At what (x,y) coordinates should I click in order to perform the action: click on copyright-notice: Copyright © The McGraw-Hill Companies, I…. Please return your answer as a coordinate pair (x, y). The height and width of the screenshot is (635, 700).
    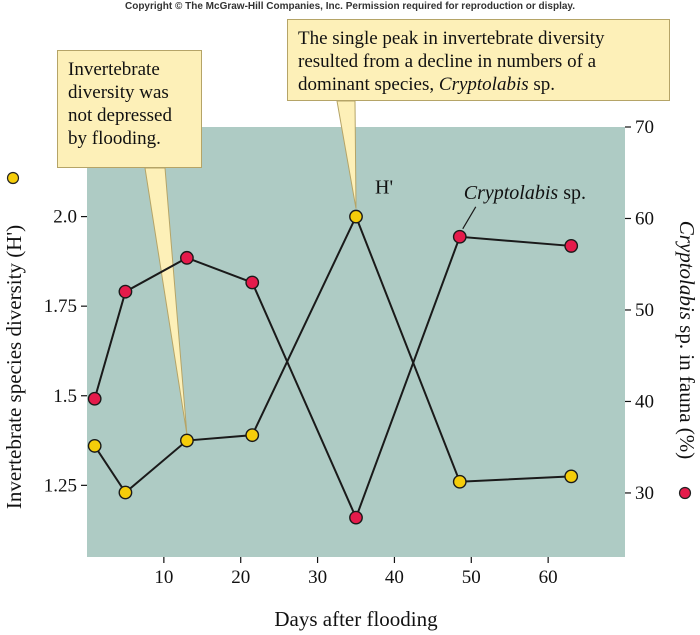
    Looking at the image, I should click on (350, 6).